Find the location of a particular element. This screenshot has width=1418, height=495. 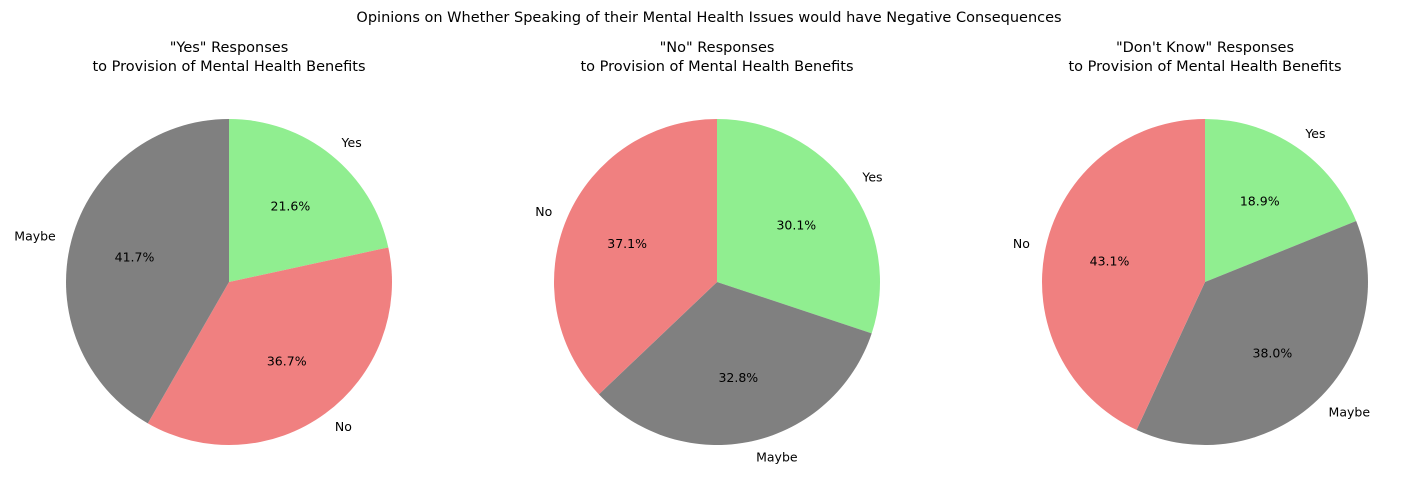

pie-title-line-1: "Yes" Responses is located at coordinates (229, 48).